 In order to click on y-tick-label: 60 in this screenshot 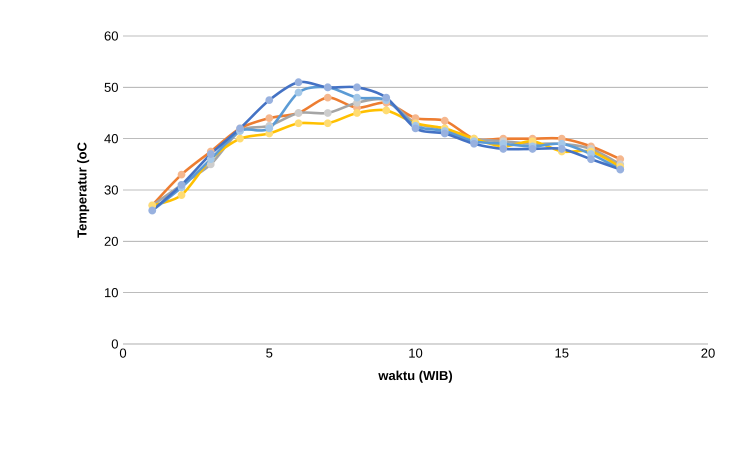, I will do `click(111, 36)`.